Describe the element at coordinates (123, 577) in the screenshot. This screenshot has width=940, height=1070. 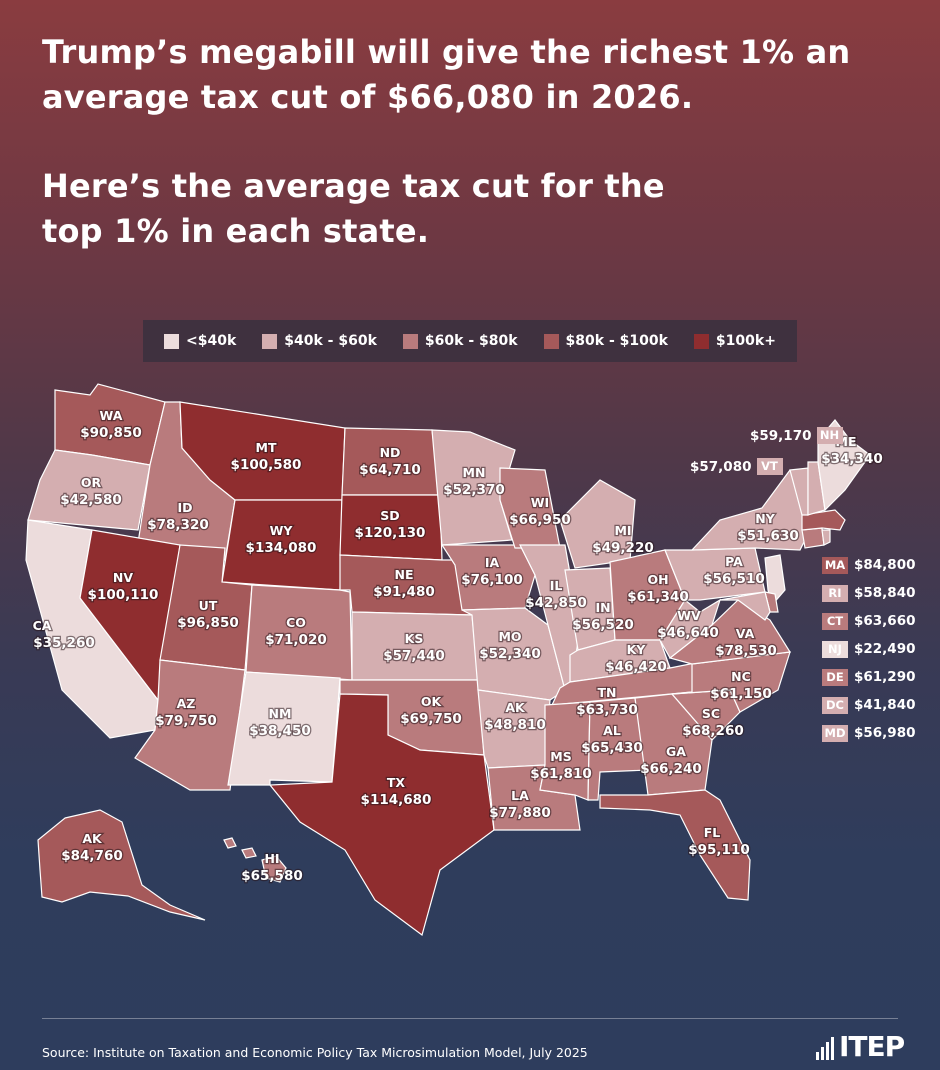
I see `label-NV-abbr: NV` at that location.